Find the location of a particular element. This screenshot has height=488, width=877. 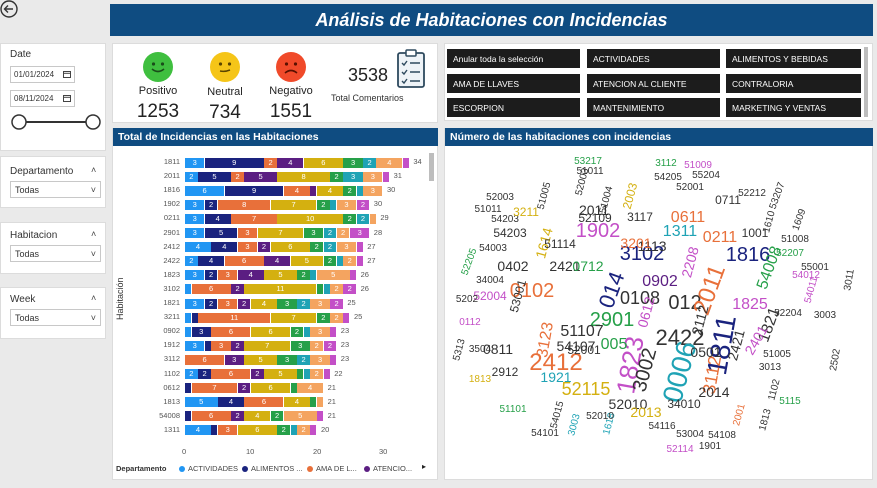

chevron-up-icon: ˄ is located at coordinates (94, 234).